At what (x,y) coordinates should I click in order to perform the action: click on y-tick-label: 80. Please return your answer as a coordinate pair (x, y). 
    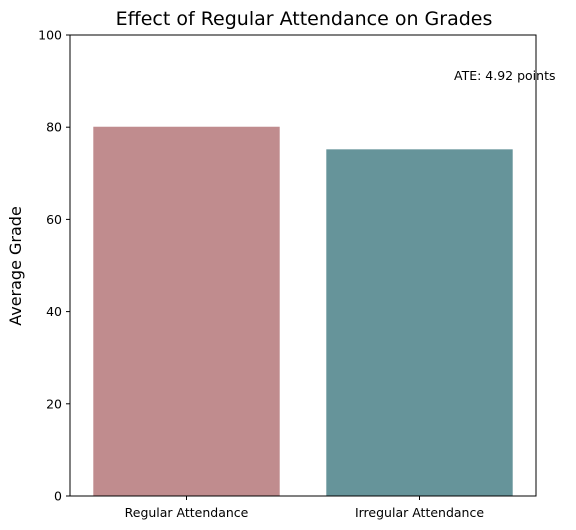
    Looking at the image, I should click on (54, 127).